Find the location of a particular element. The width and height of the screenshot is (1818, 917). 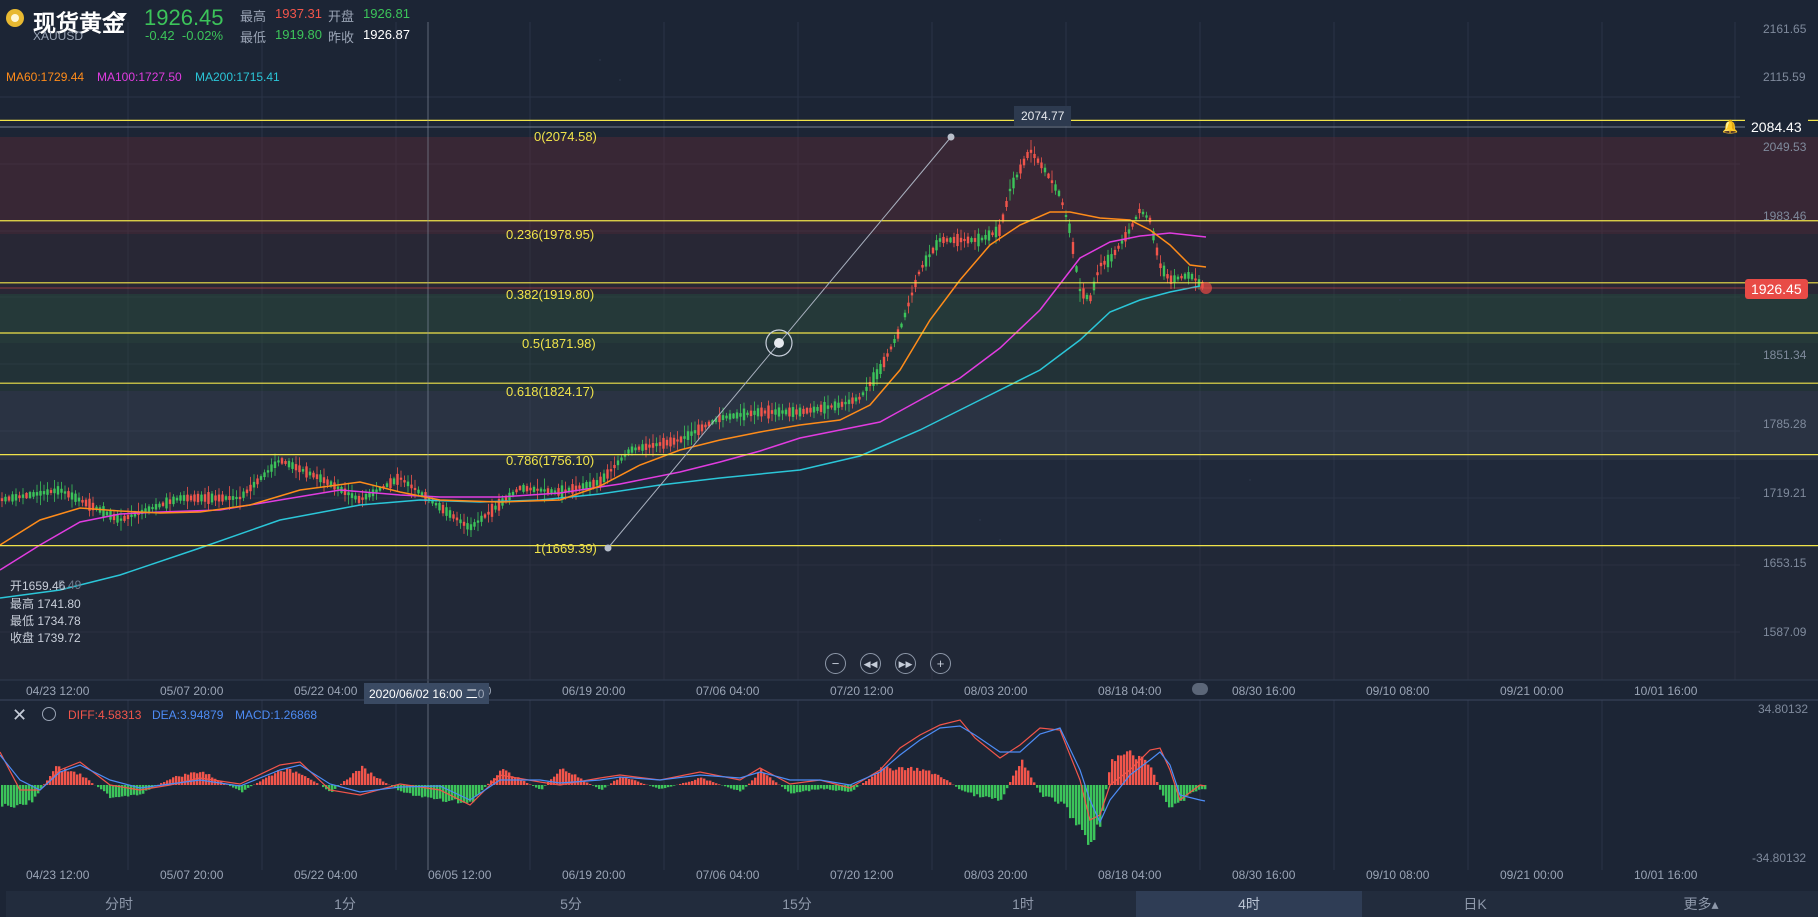

price-change: -0.42 -0.02% is located at coordinates (184, 35).